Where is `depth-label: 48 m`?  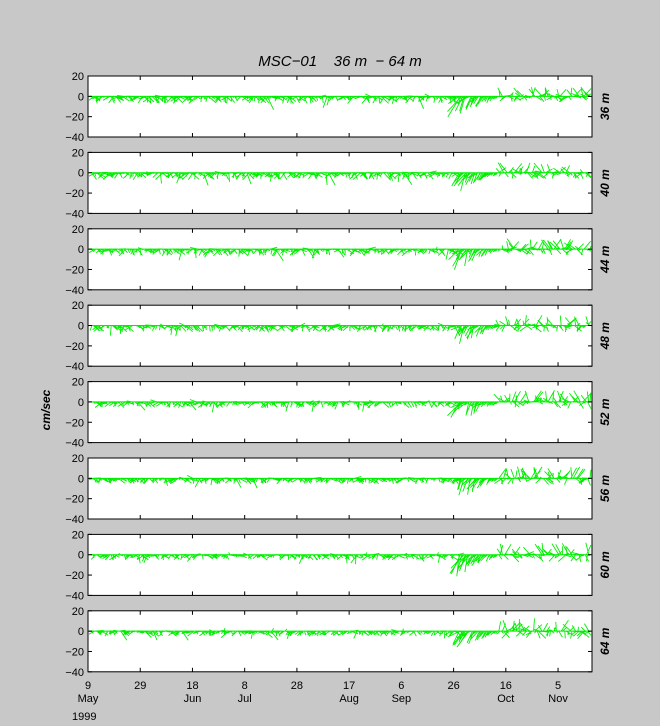
depth-label: 48 m is located at coordinates (605, 336).